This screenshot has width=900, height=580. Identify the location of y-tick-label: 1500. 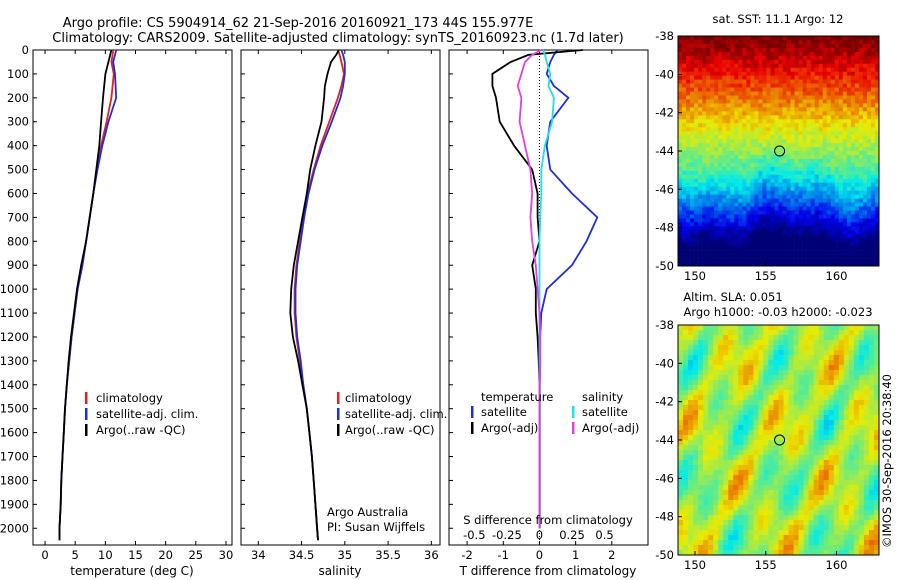
(14, 409).